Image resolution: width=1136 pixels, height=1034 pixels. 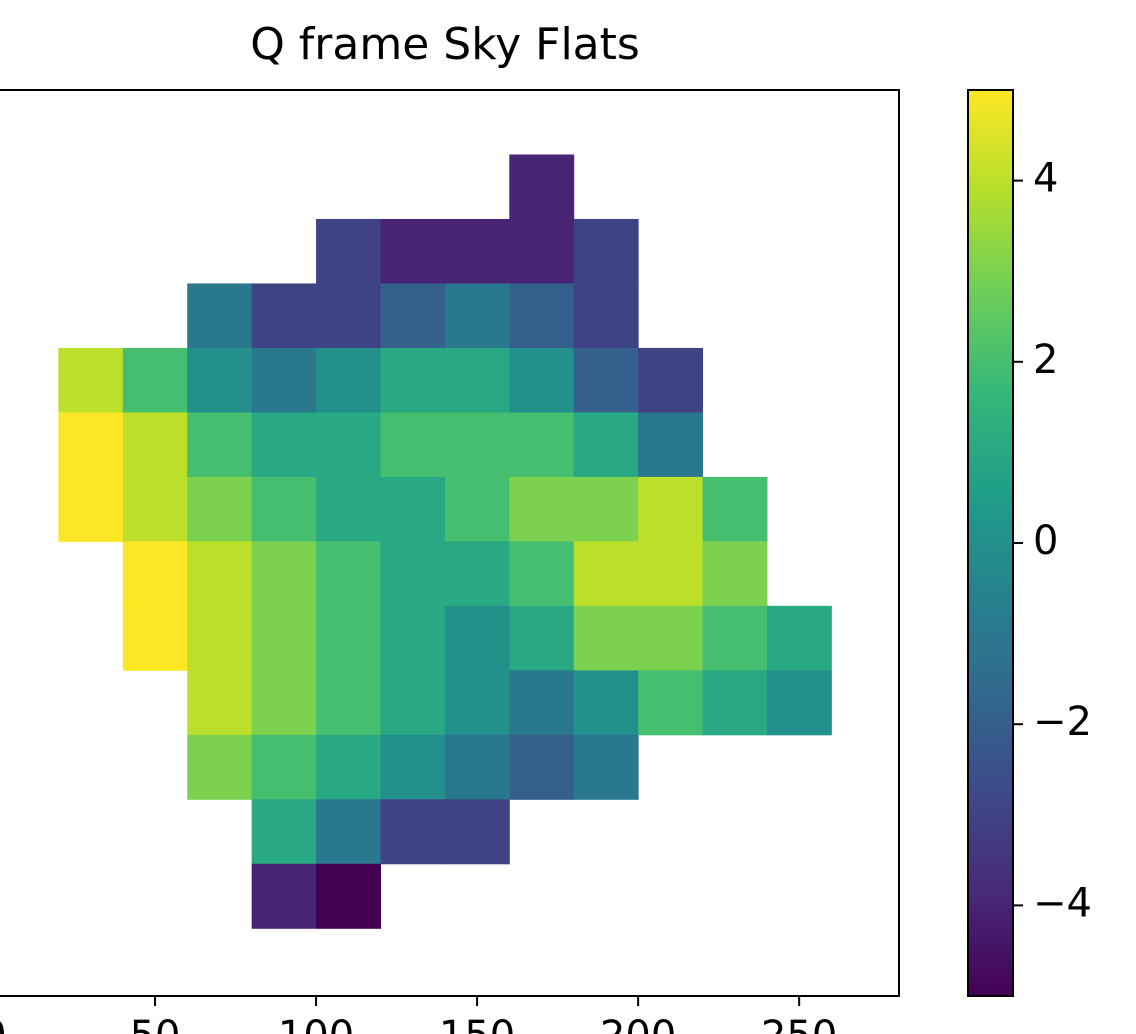 I want to click on x-tick-label: 0, so click(x=3, y=1023).